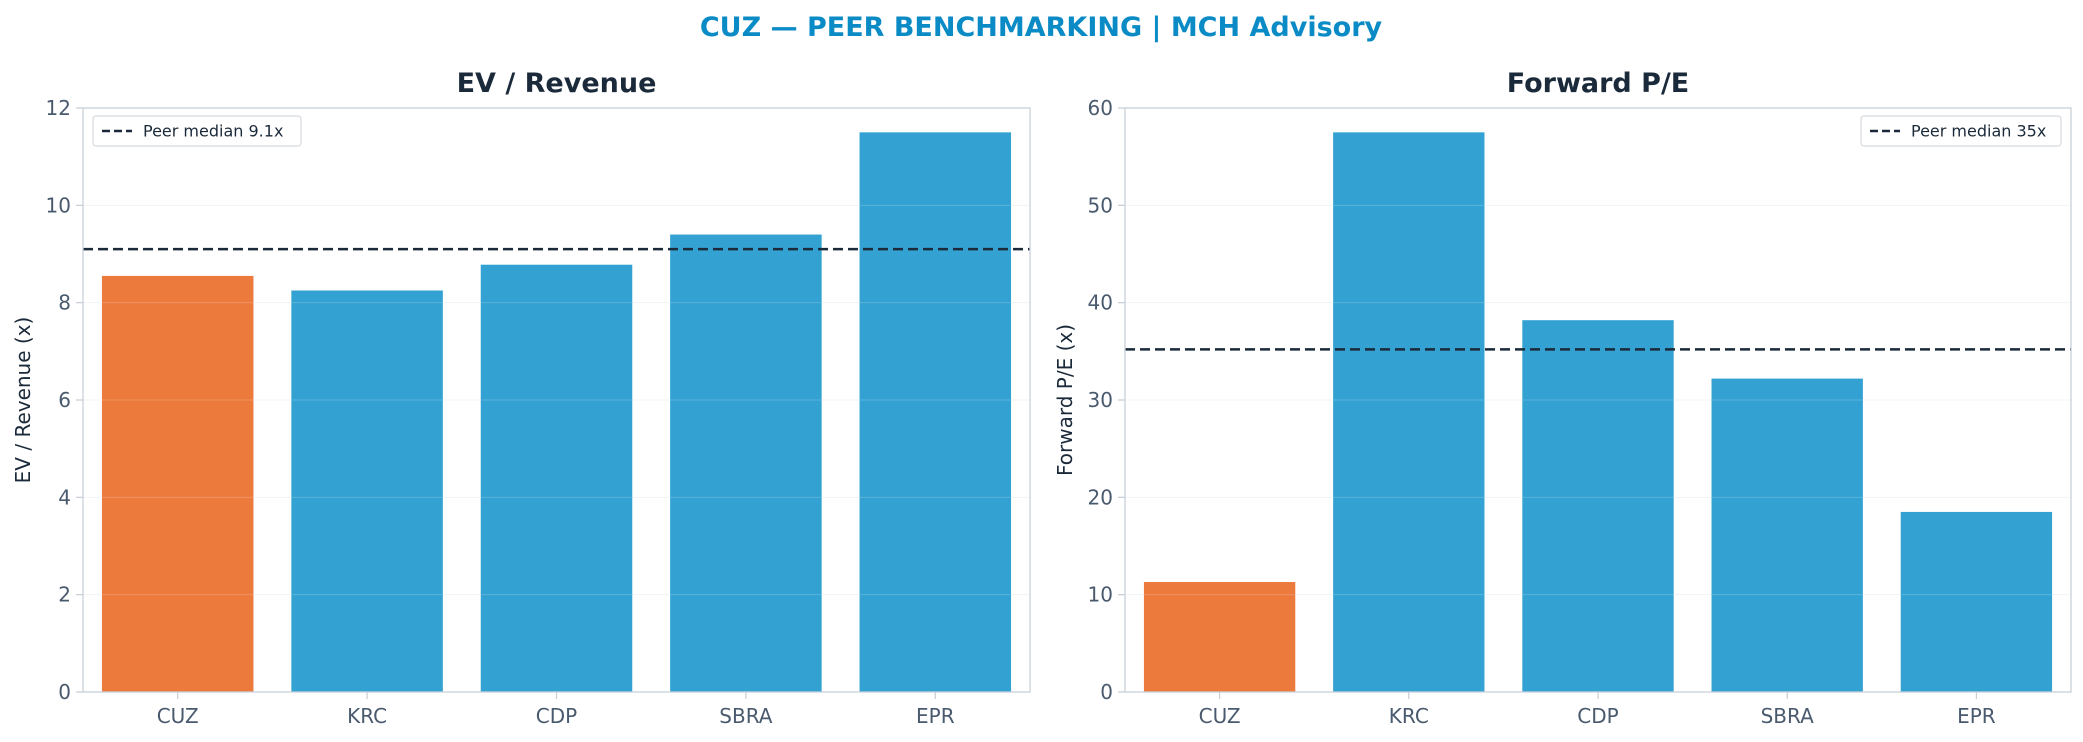  I want to click on y-tick-label: 50, so click(1100, 205).